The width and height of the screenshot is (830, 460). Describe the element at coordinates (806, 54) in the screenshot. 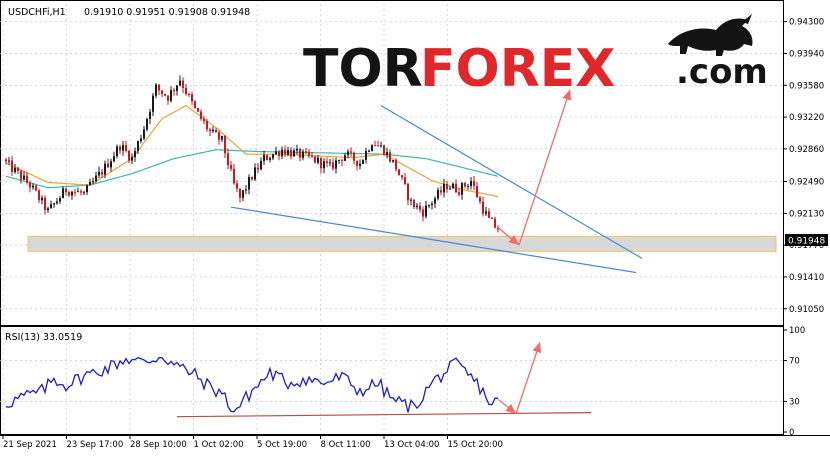

I see `price-tick-label: 0.93940` at that location.